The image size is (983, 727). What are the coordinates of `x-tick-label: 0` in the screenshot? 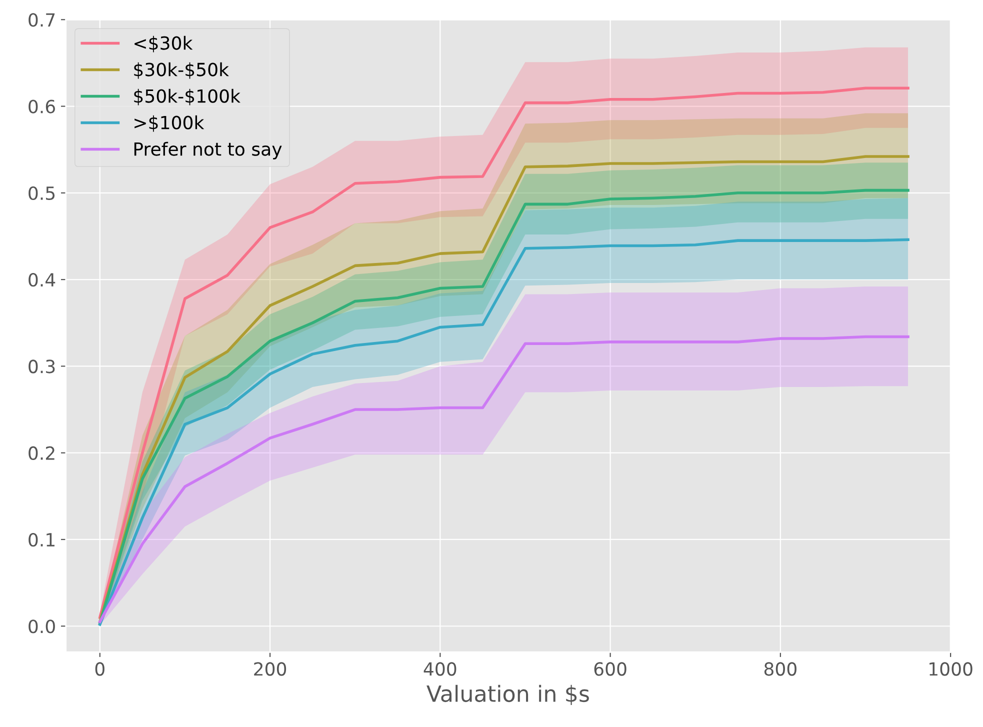 It's located at (99, 669).